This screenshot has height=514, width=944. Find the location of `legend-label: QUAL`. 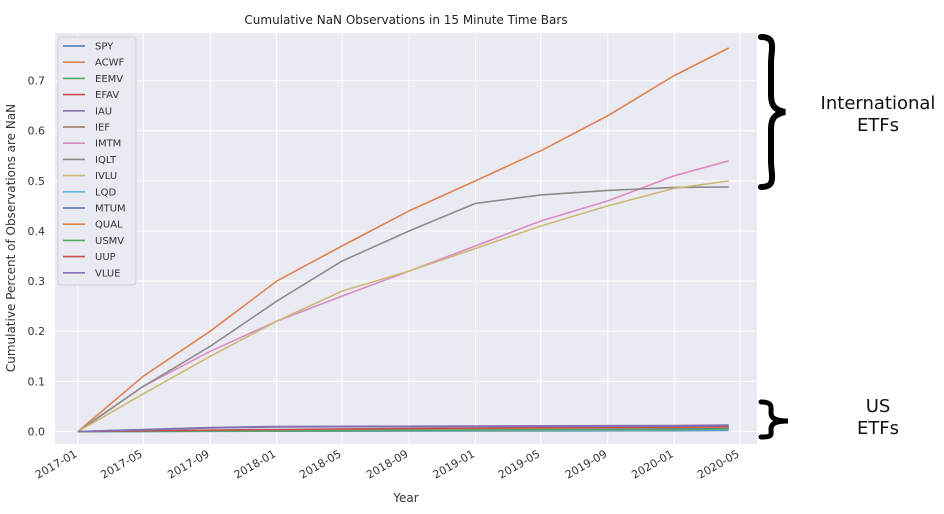

legend-label: QUAL is located at coordinates (109, 225).